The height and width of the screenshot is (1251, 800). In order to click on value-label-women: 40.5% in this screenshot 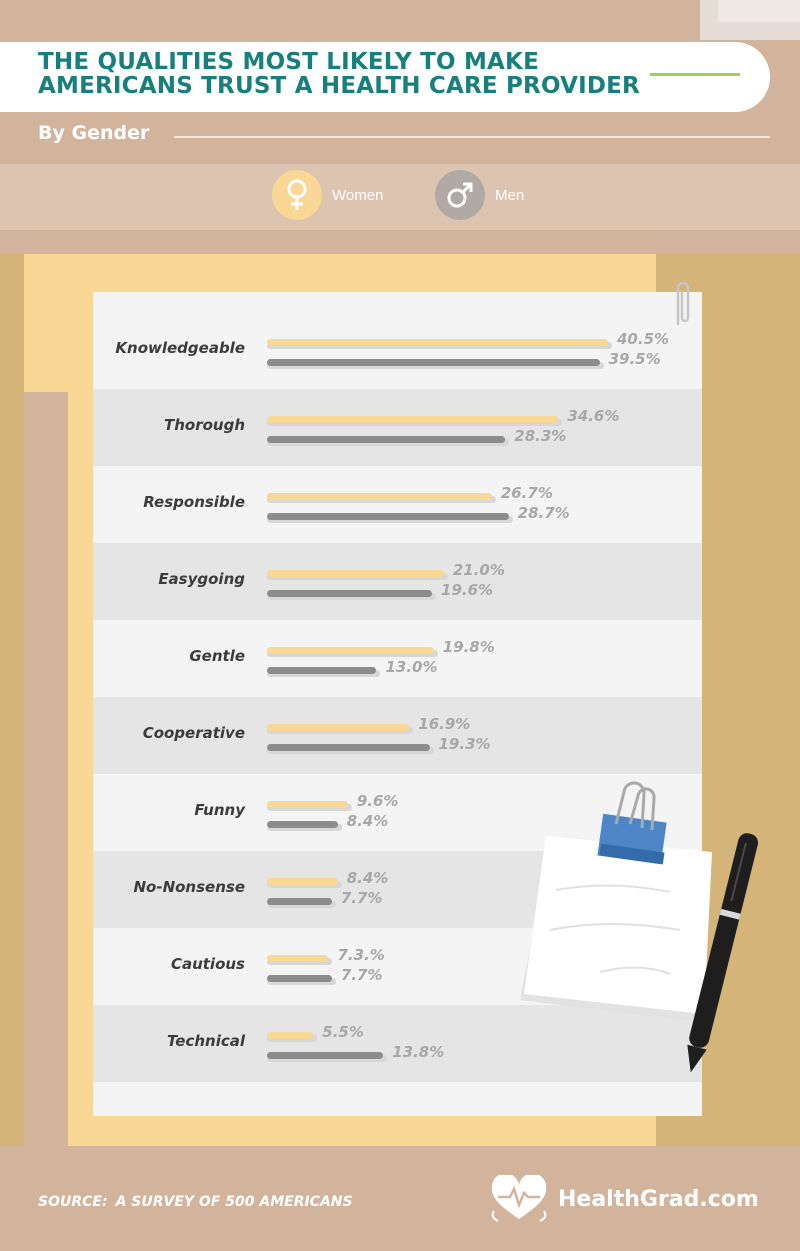, I will do `click(643, 339)`.